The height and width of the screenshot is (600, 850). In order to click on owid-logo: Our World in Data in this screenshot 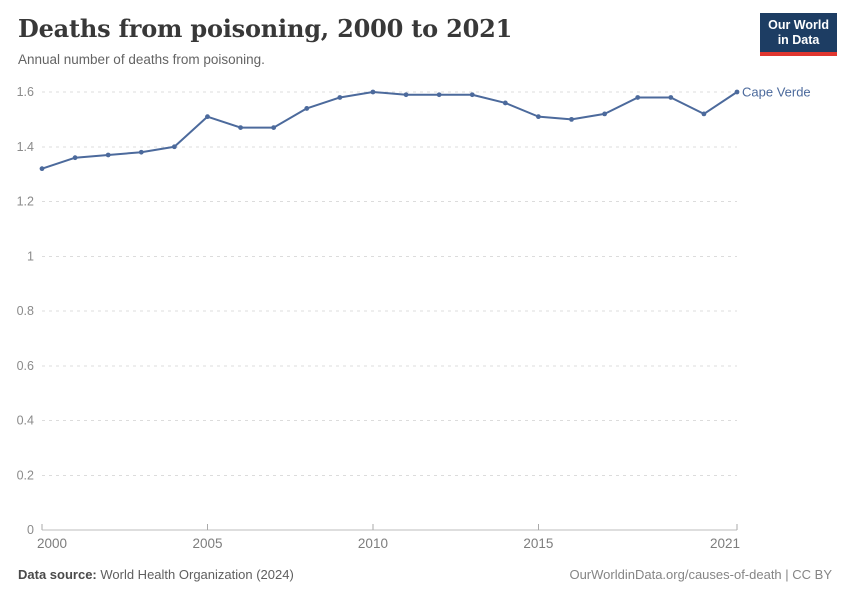, I will do `click(798, 34)`.